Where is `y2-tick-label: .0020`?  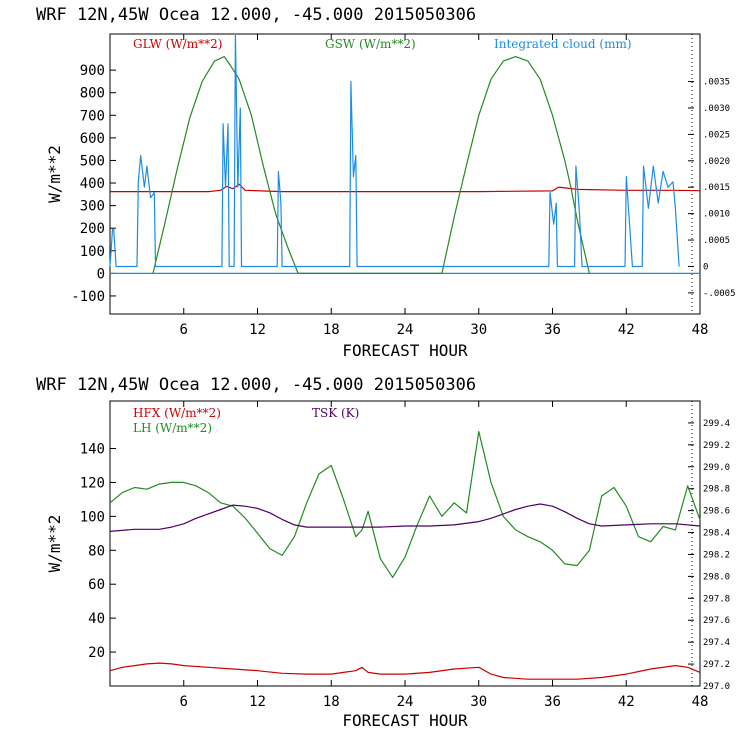
y2-tick-label: .0020 is located at coordinates (716, 162).